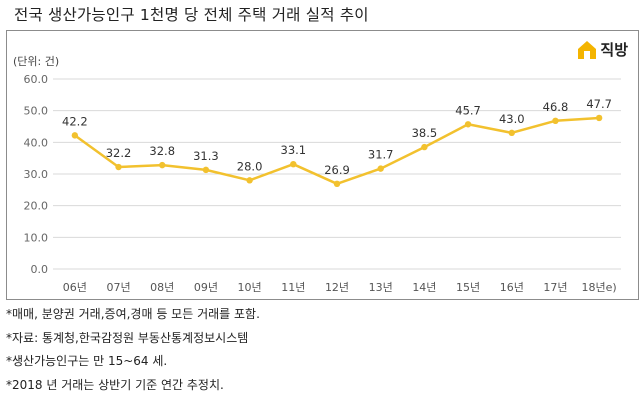  Describe the element at coordinates (127, 337) in the screenshot. I see `footnote: *자료: 통계청,한국감정원 부동산통계정보시스템` at that location.